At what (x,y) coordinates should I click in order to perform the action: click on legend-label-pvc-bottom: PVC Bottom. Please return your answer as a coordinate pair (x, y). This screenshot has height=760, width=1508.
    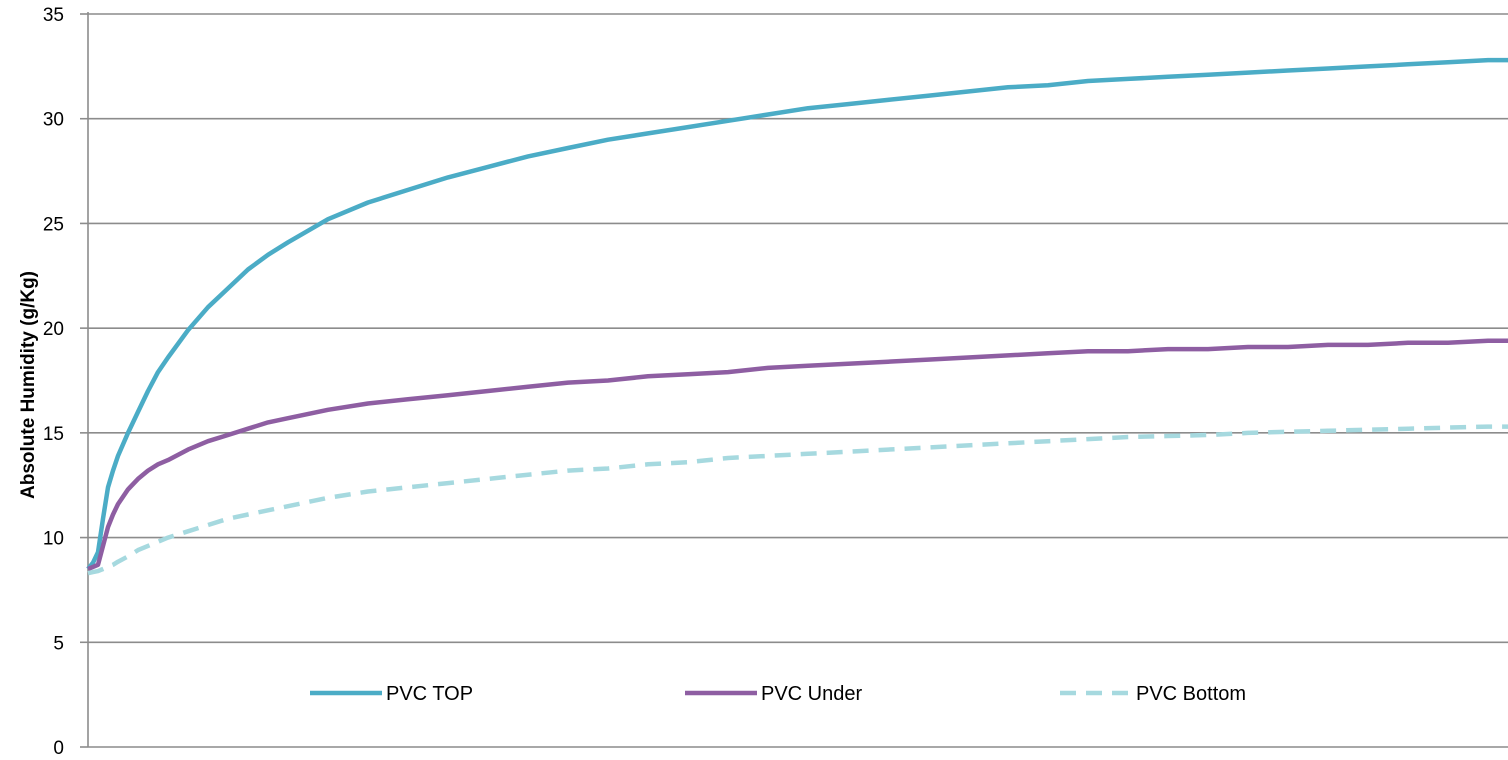
    Looking at the image, I should click on (1191, 694).